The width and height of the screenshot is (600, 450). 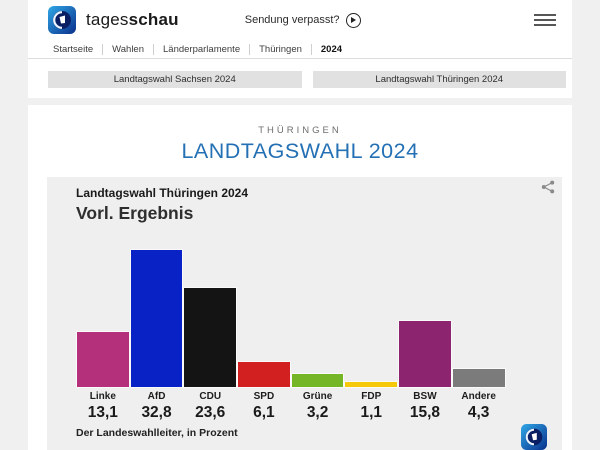 What do you see at coordinates (264, 396) in the screenshot?
I see `party-label: SPD` at bounding box center [264, 396].